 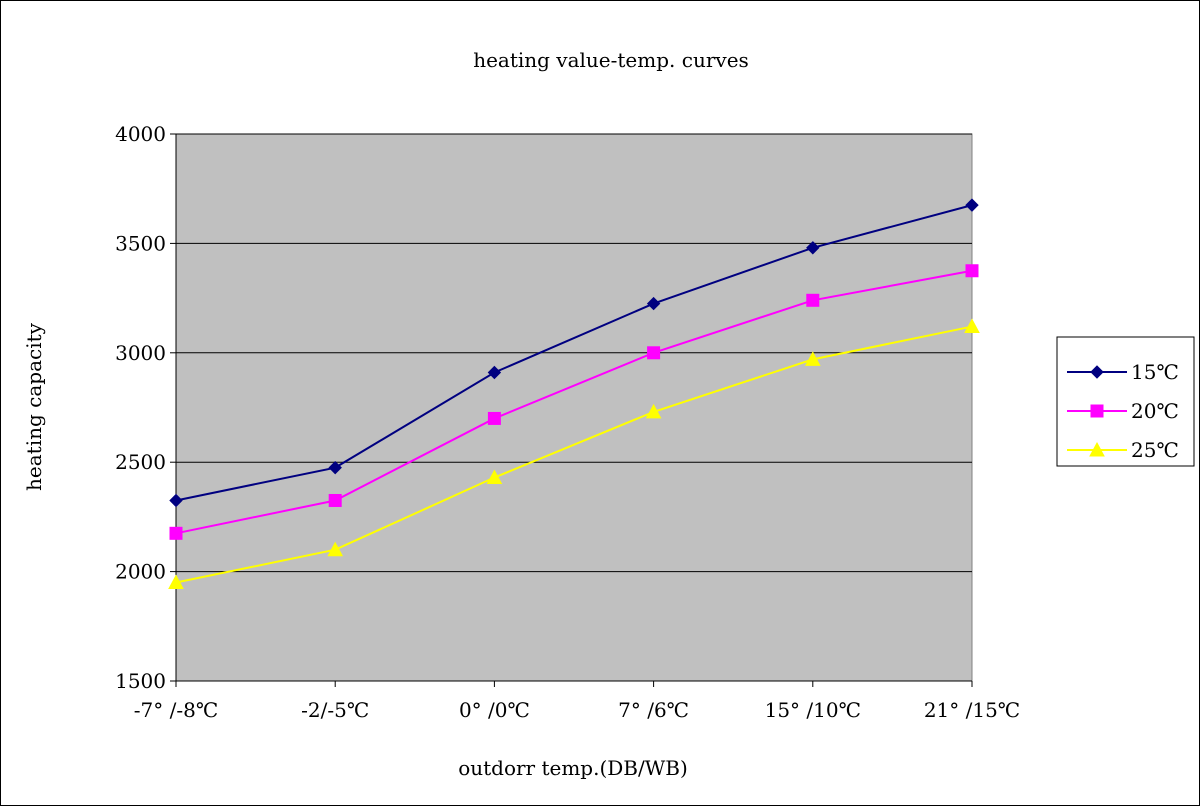 I want to click on x-tick-label: -7° /-8℃, so click(x=176, y=710).